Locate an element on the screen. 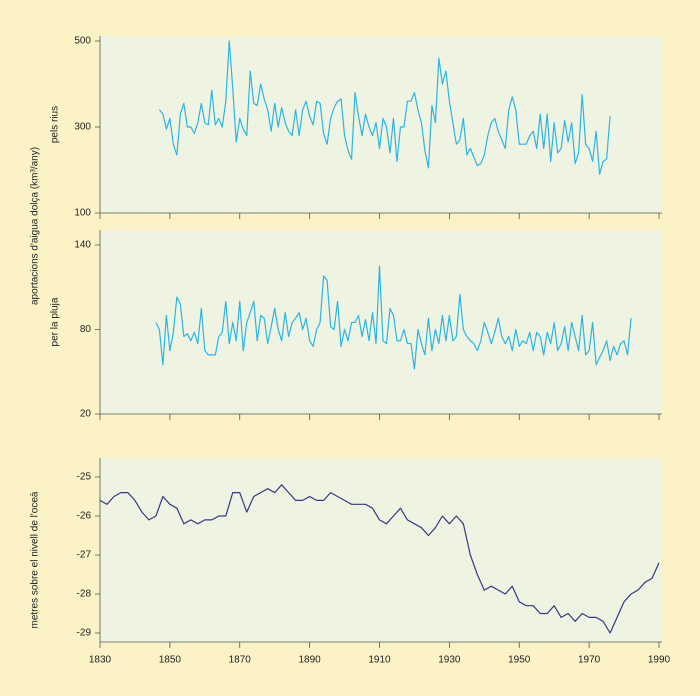 Image resolution: width=700 pixels, height=696 pixels. x-tick-label: 1830 is located at coordinates (100, 660).